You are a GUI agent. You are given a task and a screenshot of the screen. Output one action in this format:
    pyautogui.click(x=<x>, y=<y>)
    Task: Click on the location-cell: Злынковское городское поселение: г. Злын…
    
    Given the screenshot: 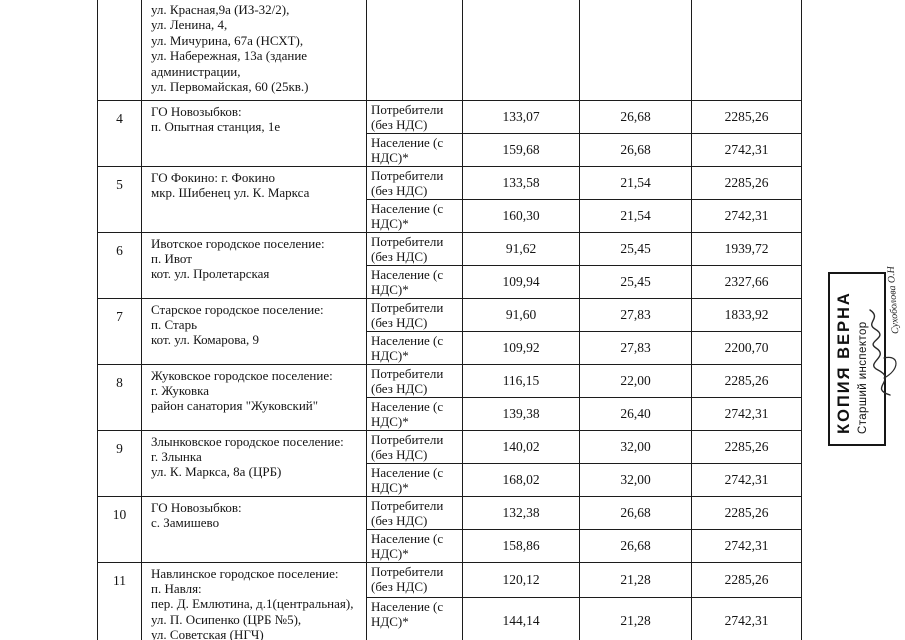 What is the action you would take?
    pyautogui.click(x=254, y=463)
    